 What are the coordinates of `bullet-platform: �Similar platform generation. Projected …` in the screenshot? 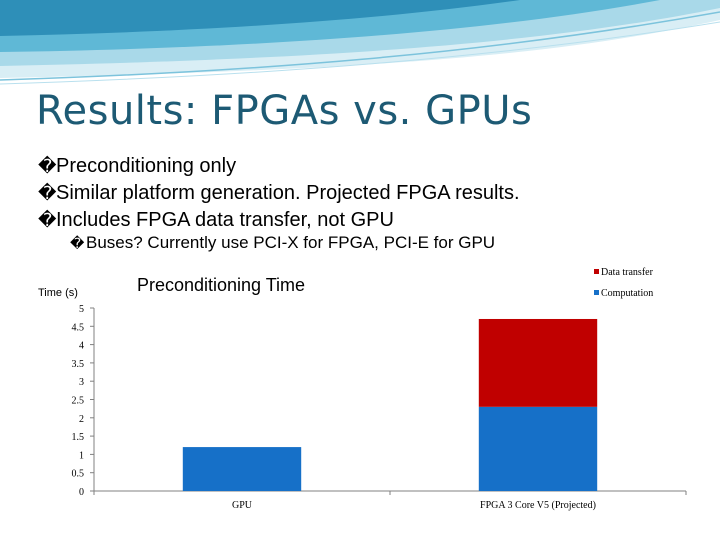 It's located at (279, 193).